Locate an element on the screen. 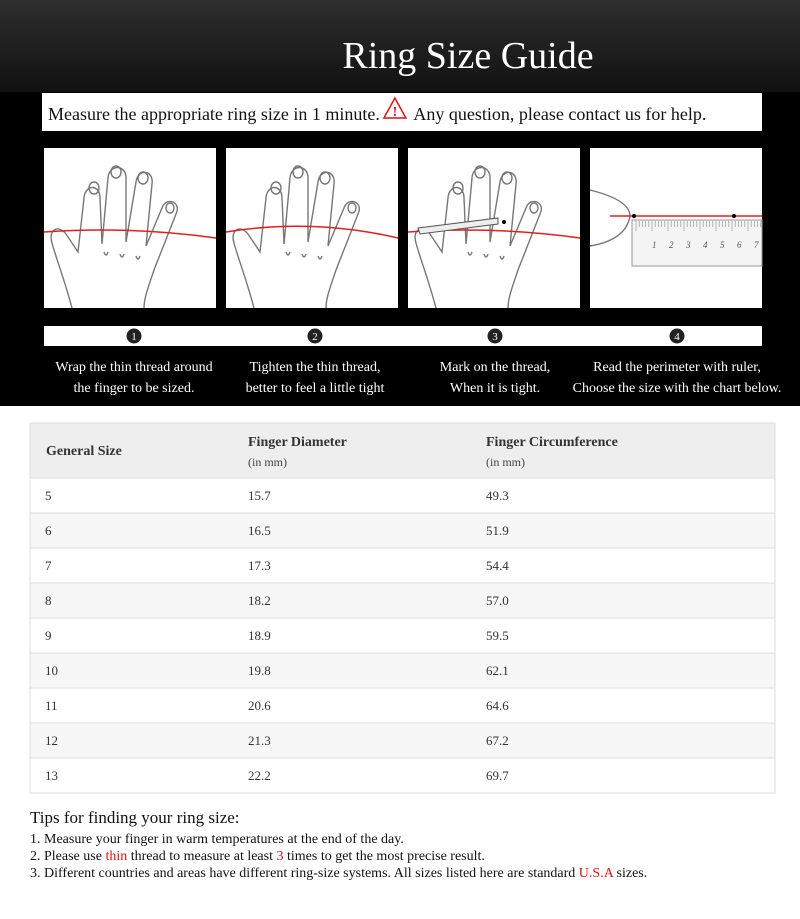  step-caption: Mark on the thread, is located at coordinates (495, 367).